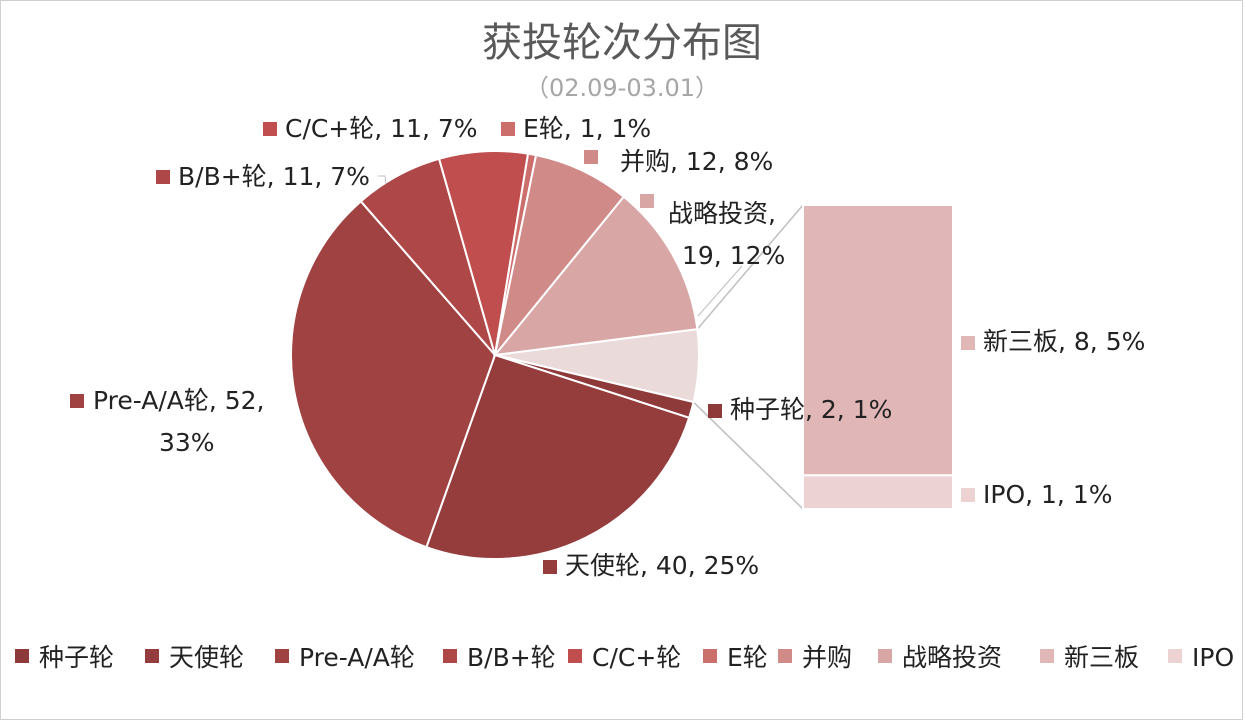 The image size is (1245, 722). I want to click on data-label-7: 战略投资, 19, 12%, so click(726, 234).